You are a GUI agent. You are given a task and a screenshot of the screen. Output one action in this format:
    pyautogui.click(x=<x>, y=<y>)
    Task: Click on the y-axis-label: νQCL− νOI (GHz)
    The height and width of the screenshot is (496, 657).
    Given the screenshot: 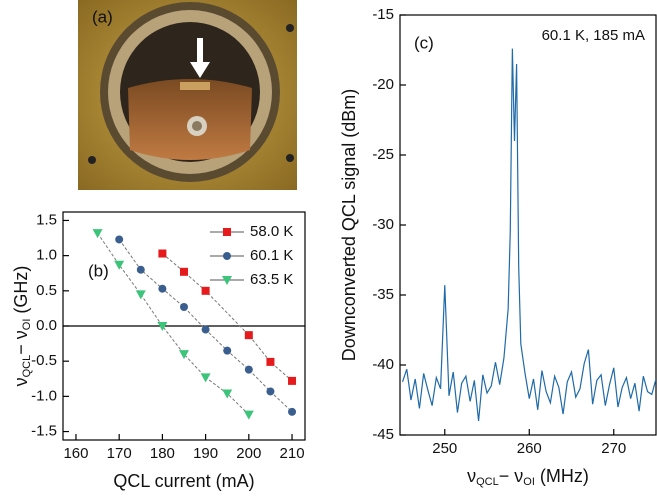 What is the action you would take?
    pyautogui.click(x=22, y=326)
    